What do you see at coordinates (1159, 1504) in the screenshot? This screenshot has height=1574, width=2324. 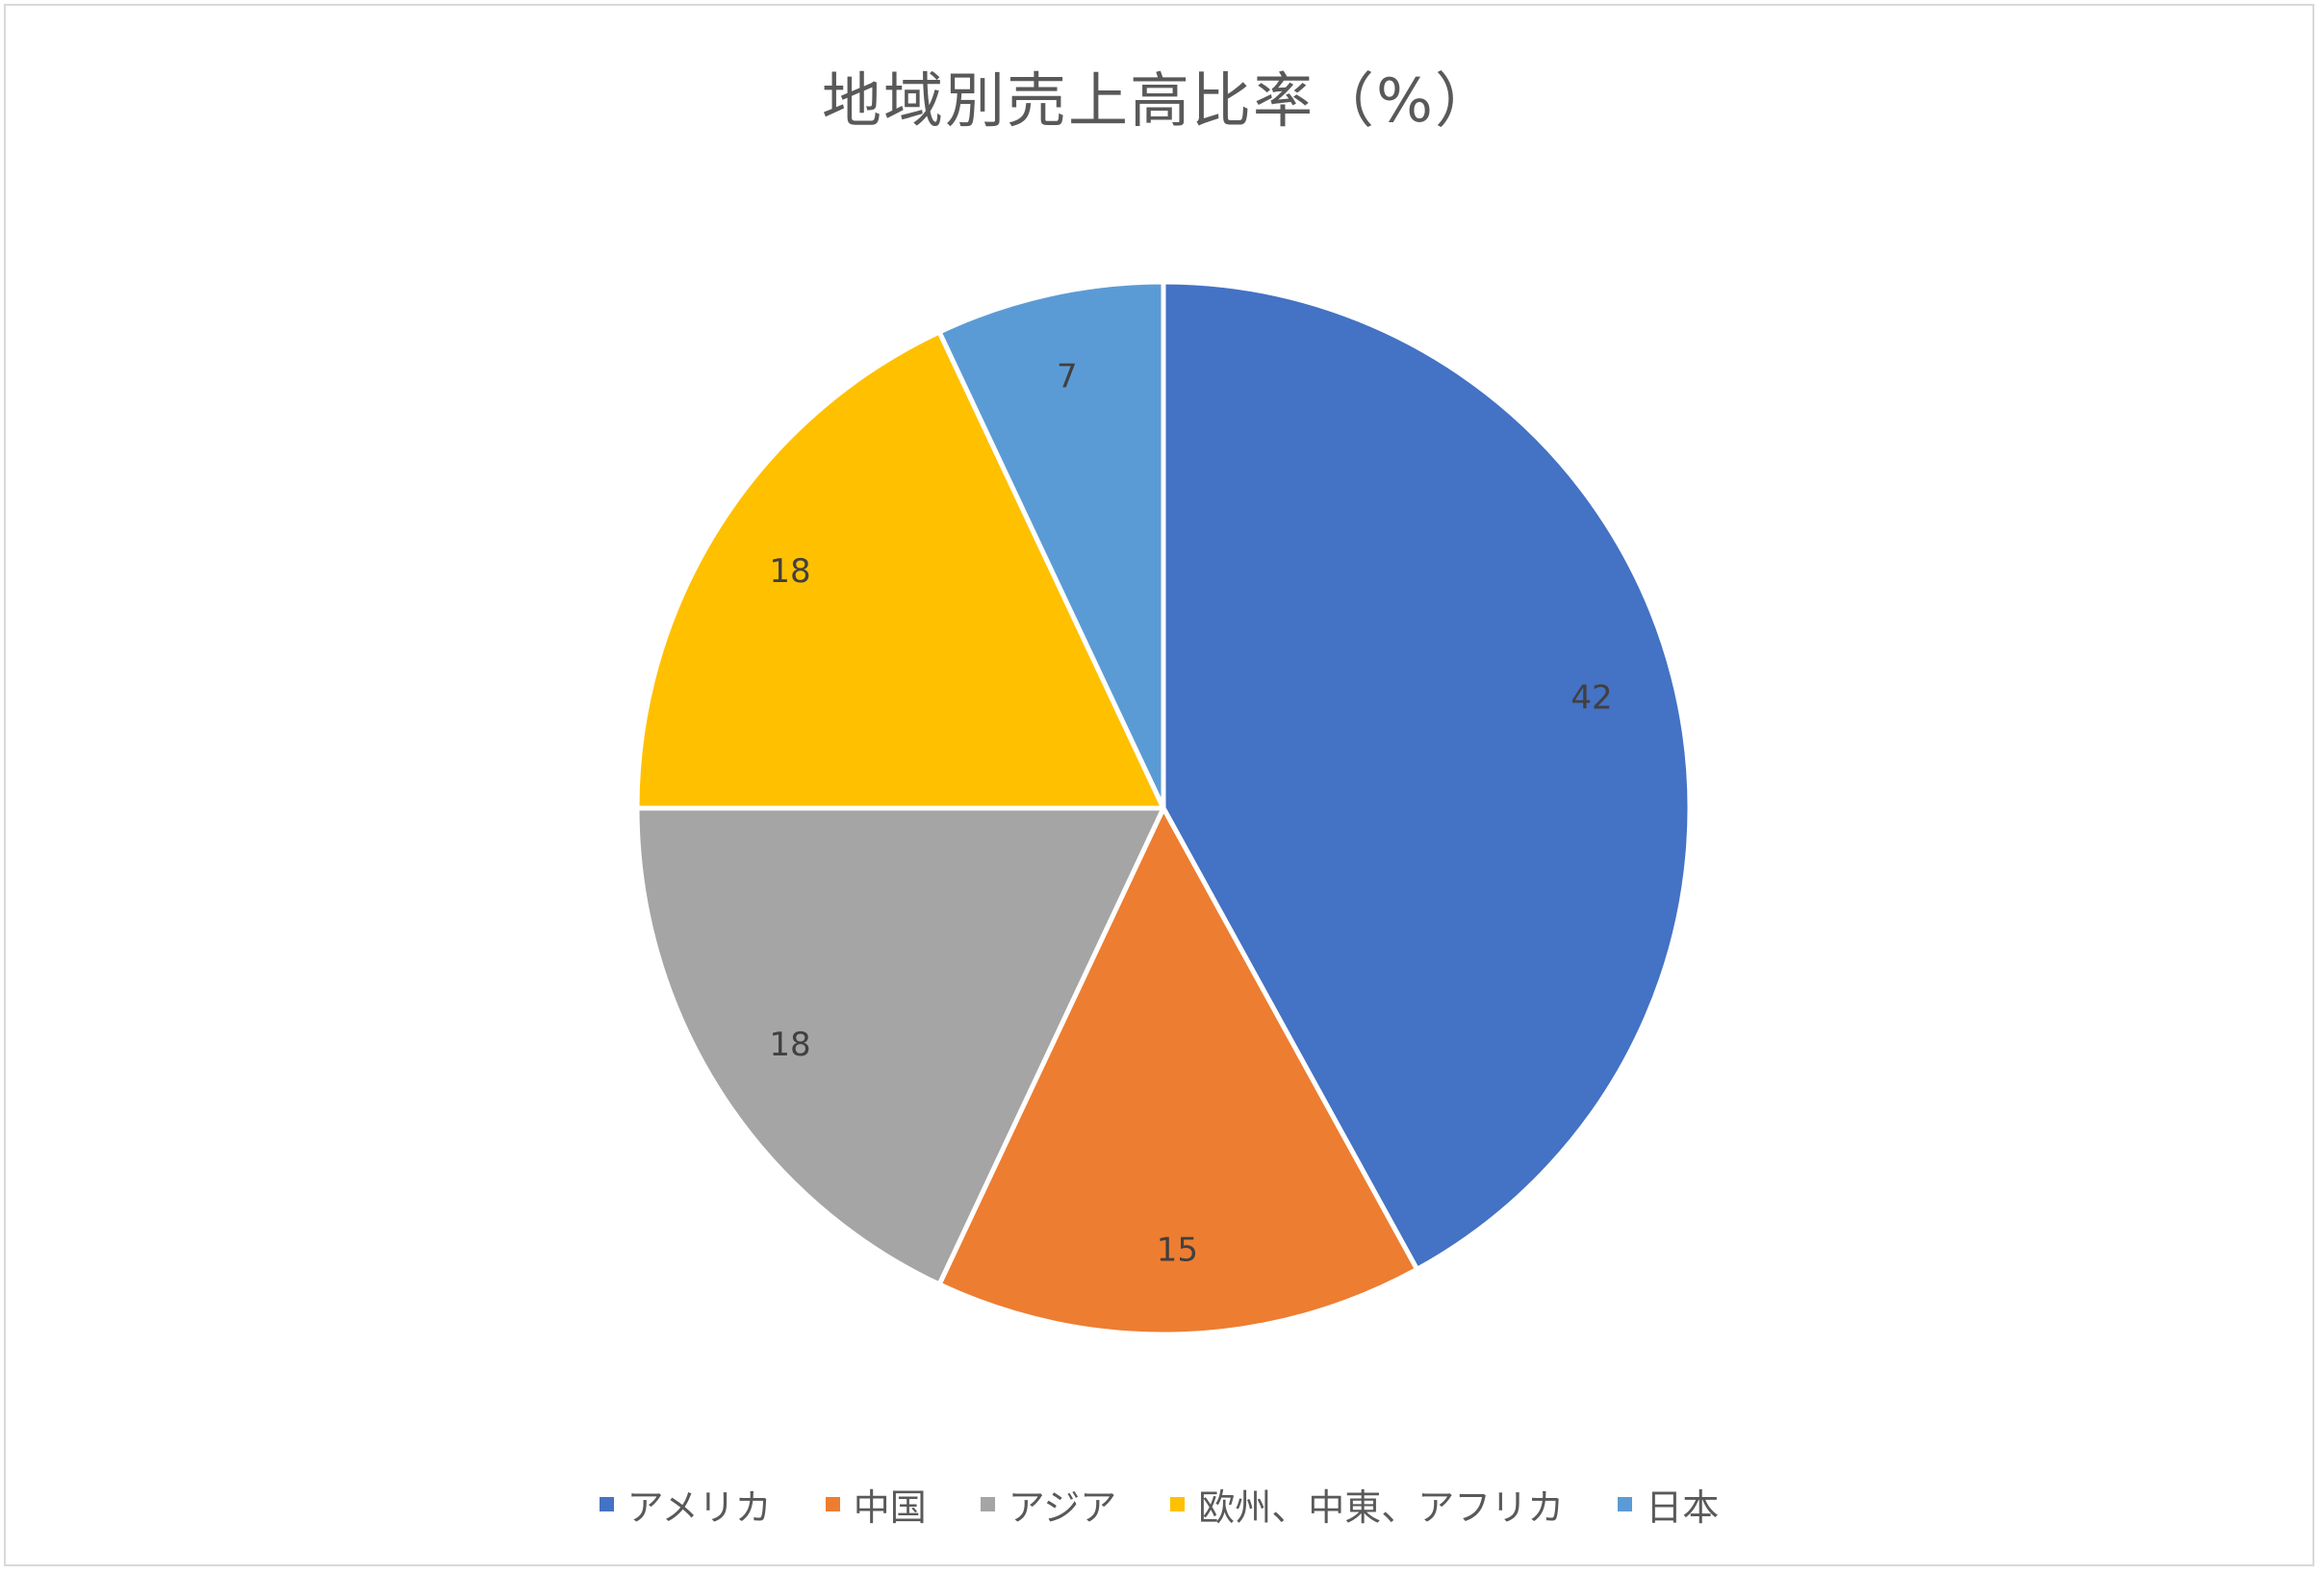 I see `legend: アメリカ 中国 アジア 欧州、中東、アフリカ 日本` at bounding box center [1159, 1504].